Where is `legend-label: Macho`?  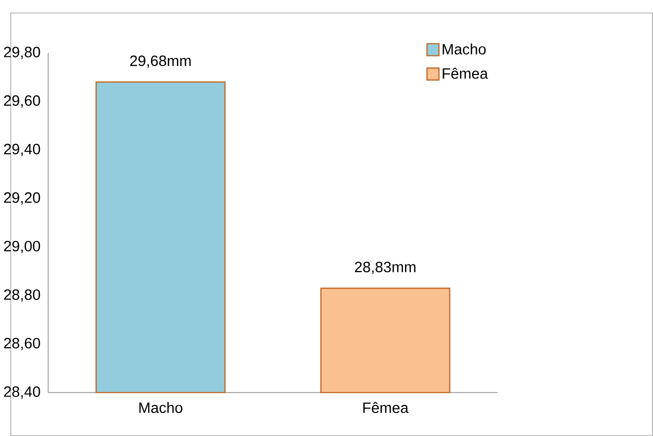 legend-label: Macho is located at coordinates (464, 49).